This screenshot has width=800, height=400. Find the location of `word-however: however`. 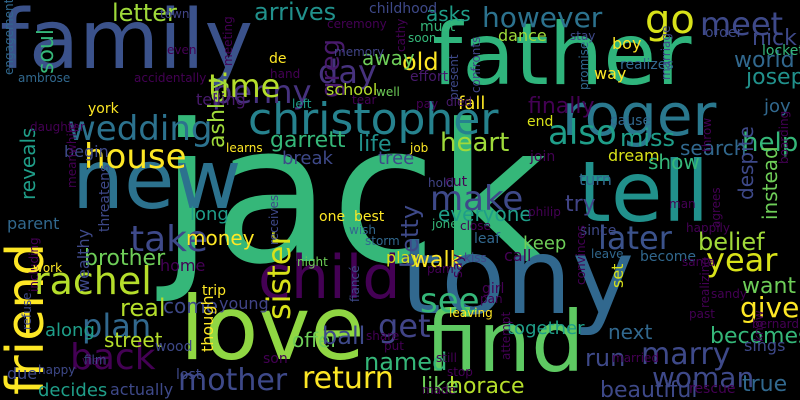

word-however: however is located at coordinates (542, 17).